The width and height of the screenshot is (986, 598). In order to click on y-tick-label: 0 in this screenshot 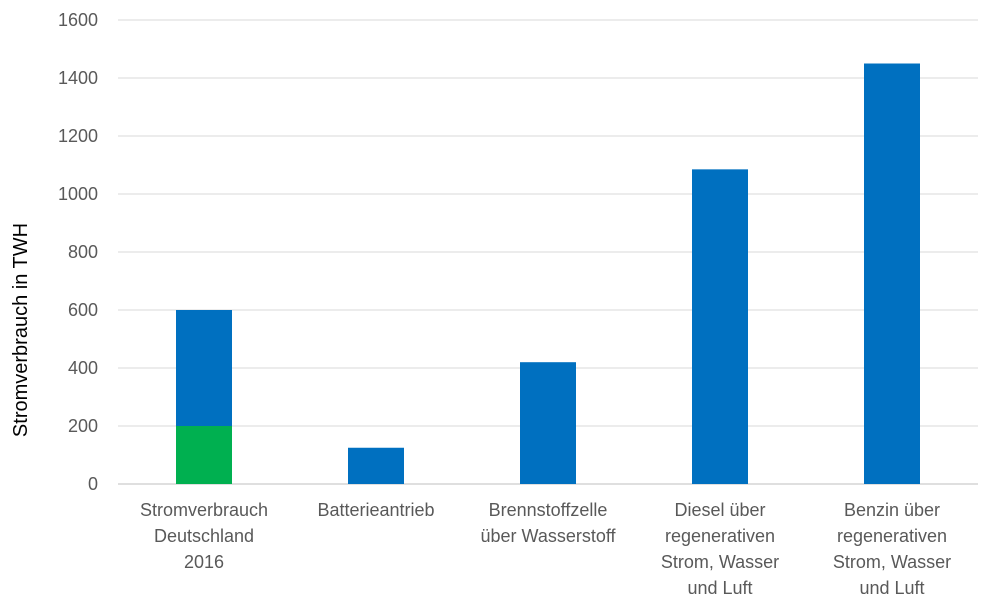, I will do `click(93, 484)`.